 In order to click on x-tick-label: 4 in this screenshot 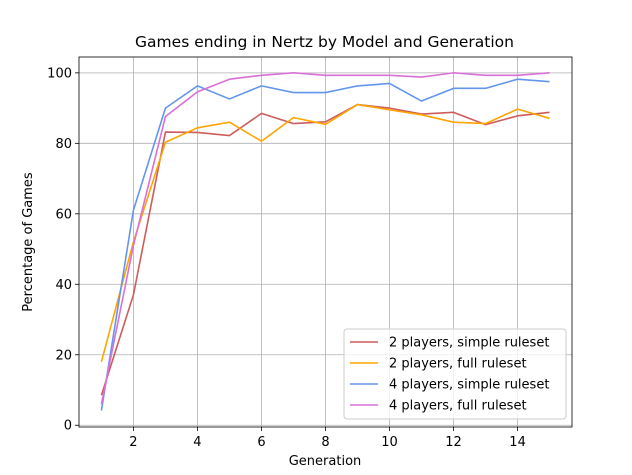, I will do `click(197, 442)`.